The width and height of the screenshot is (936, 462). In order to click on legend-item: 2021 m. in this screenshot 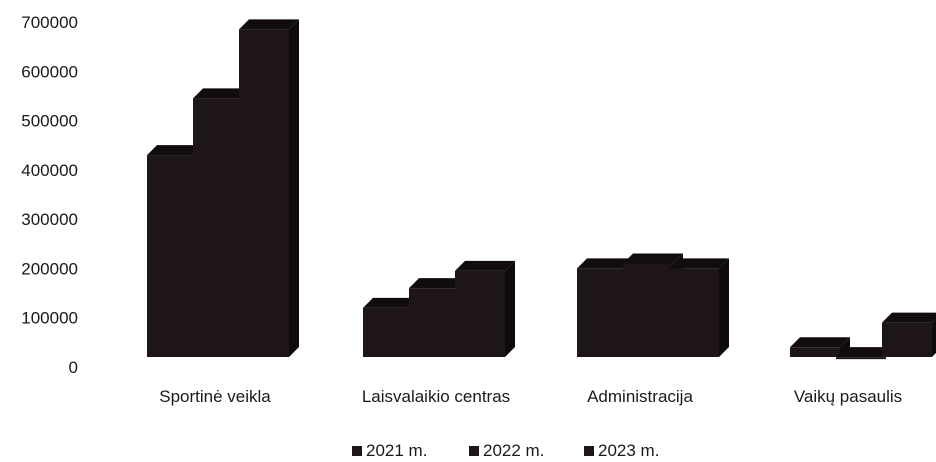, I will do `click(389, 450)`.